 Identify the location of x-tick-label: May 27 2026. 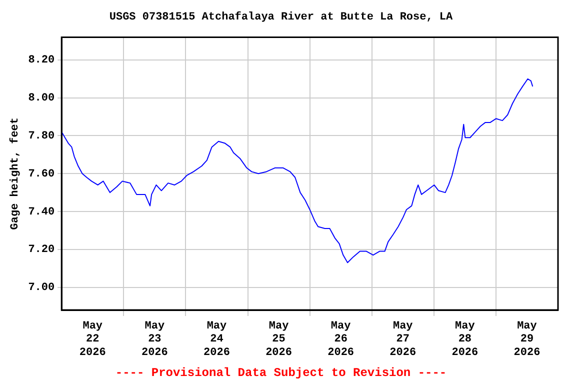
(403, 339).